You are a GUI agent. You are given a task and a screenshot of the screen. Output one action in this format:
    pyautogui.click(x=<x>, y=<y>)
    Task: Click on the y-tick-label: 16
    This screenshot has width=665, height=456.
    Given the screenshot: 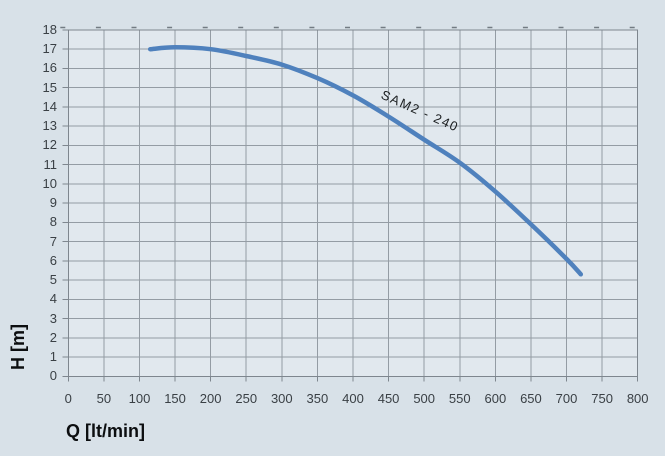 What is the action you would take?
    pyautogui.click(x=49, y=68)
    